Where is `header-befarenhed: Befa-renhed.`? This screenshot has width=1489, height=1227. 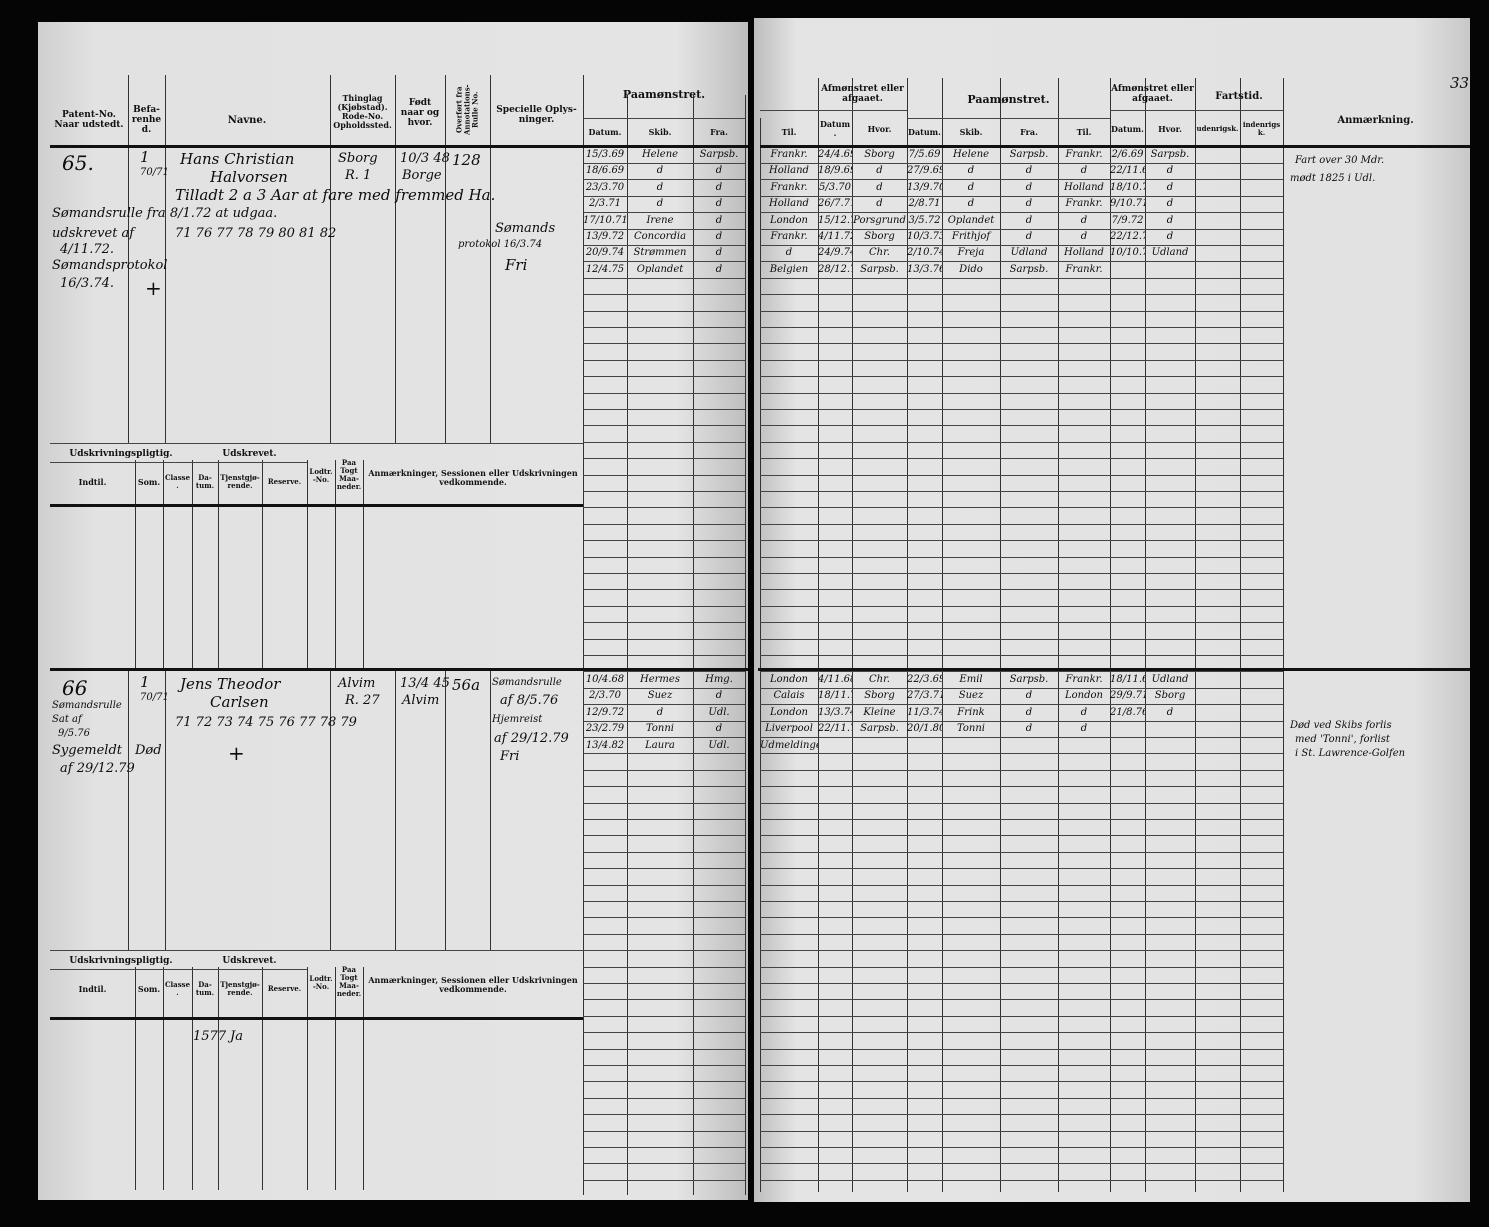
header-befarenhed: Befa-renhed. is located at coordinates (146, 120).